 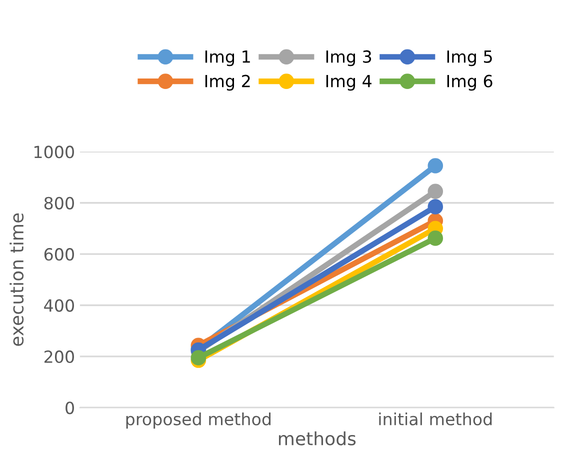 What do you see at coordinates (469, 82) in the screenshot?
I see `legend-label: Img 6` at bounding box center [469, 82].